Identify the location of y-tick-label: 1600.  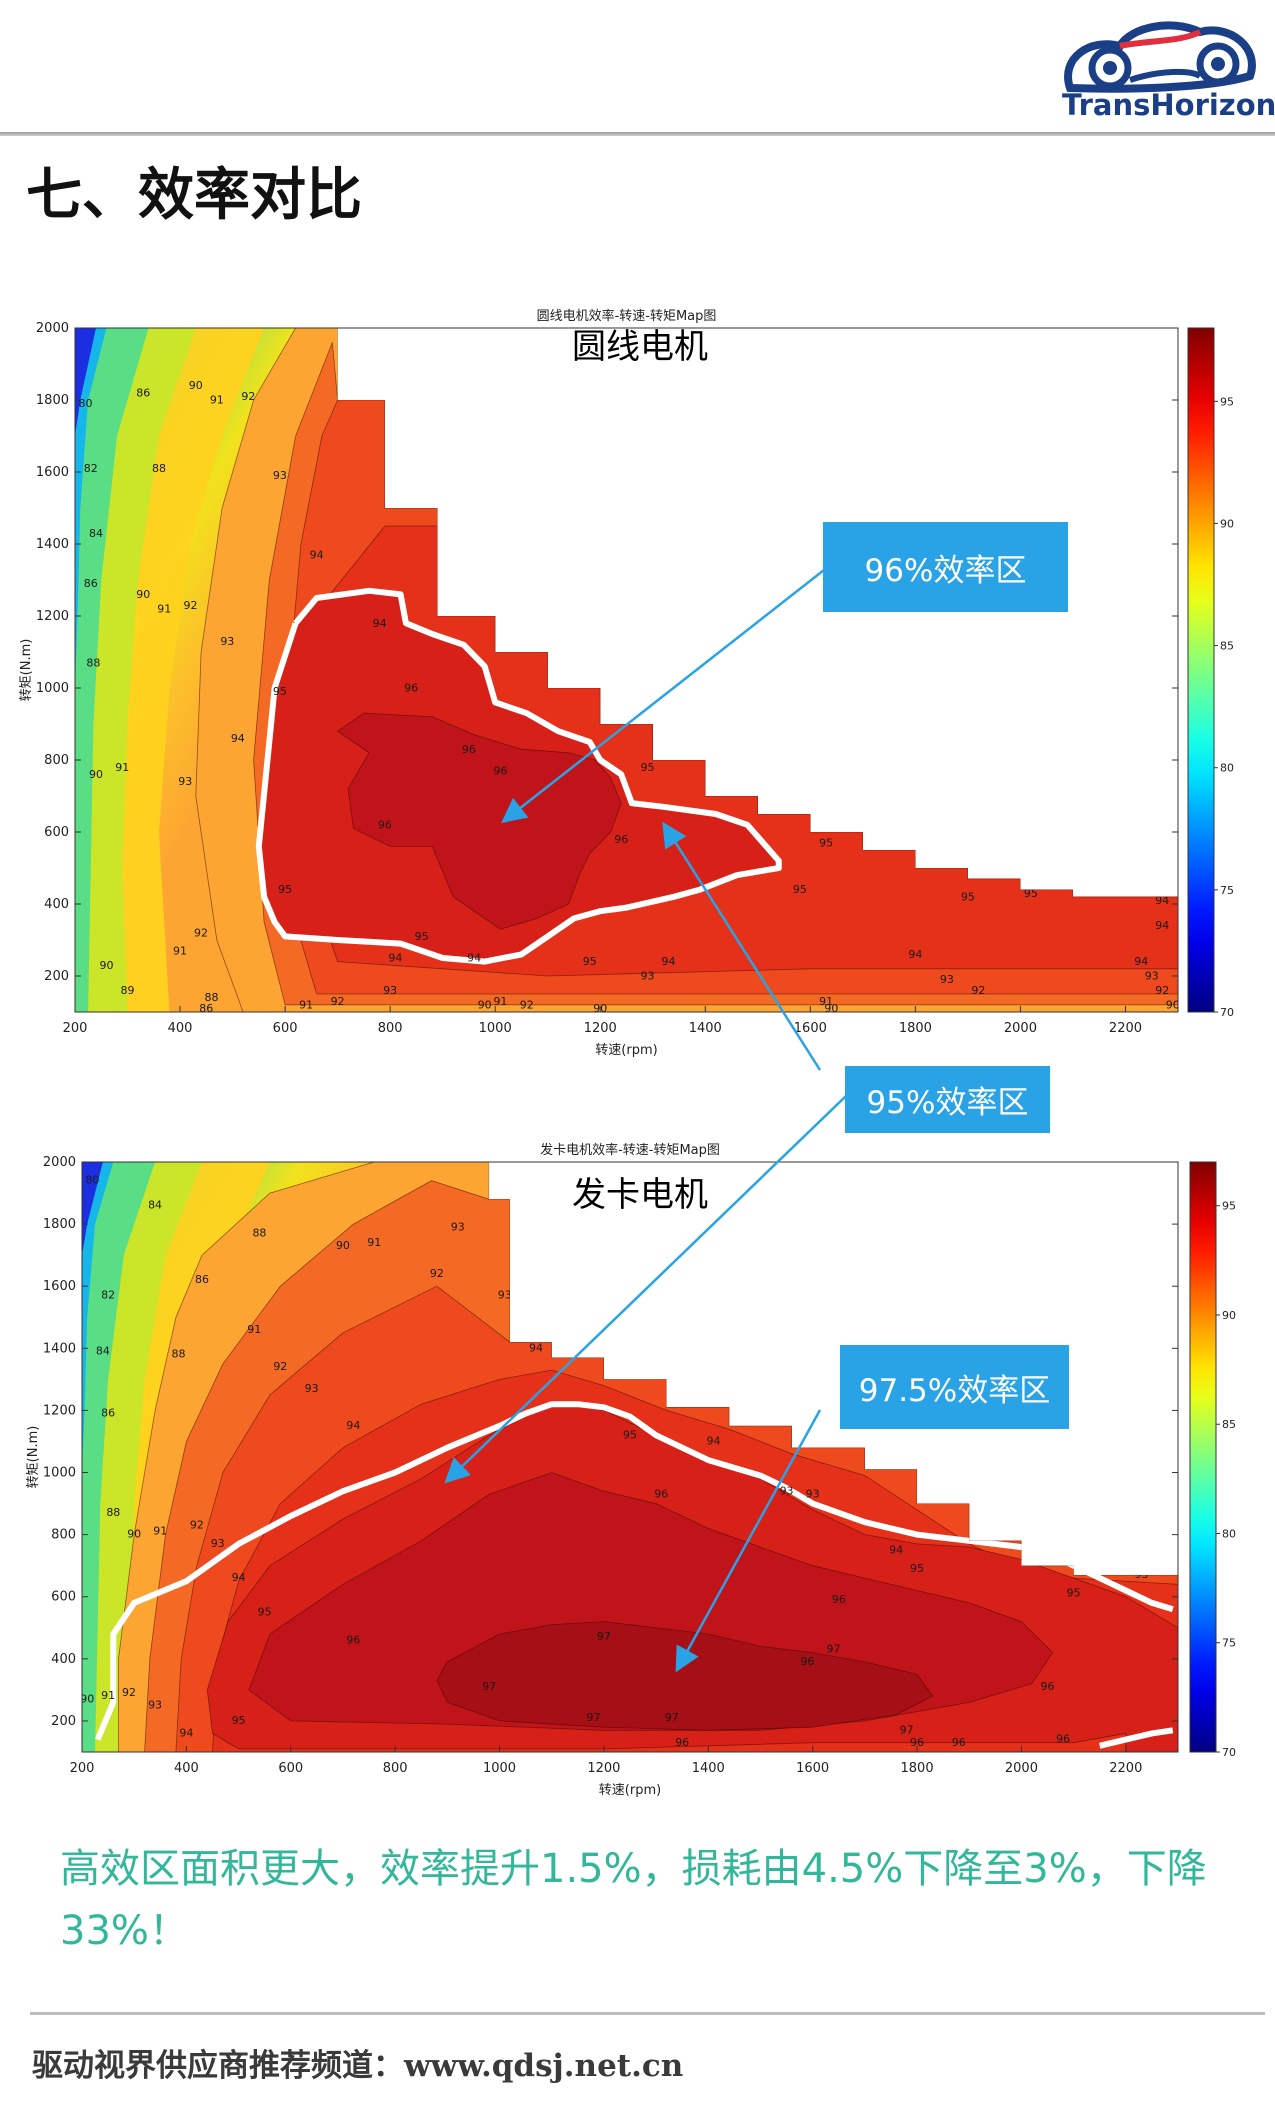
(59, 1286).